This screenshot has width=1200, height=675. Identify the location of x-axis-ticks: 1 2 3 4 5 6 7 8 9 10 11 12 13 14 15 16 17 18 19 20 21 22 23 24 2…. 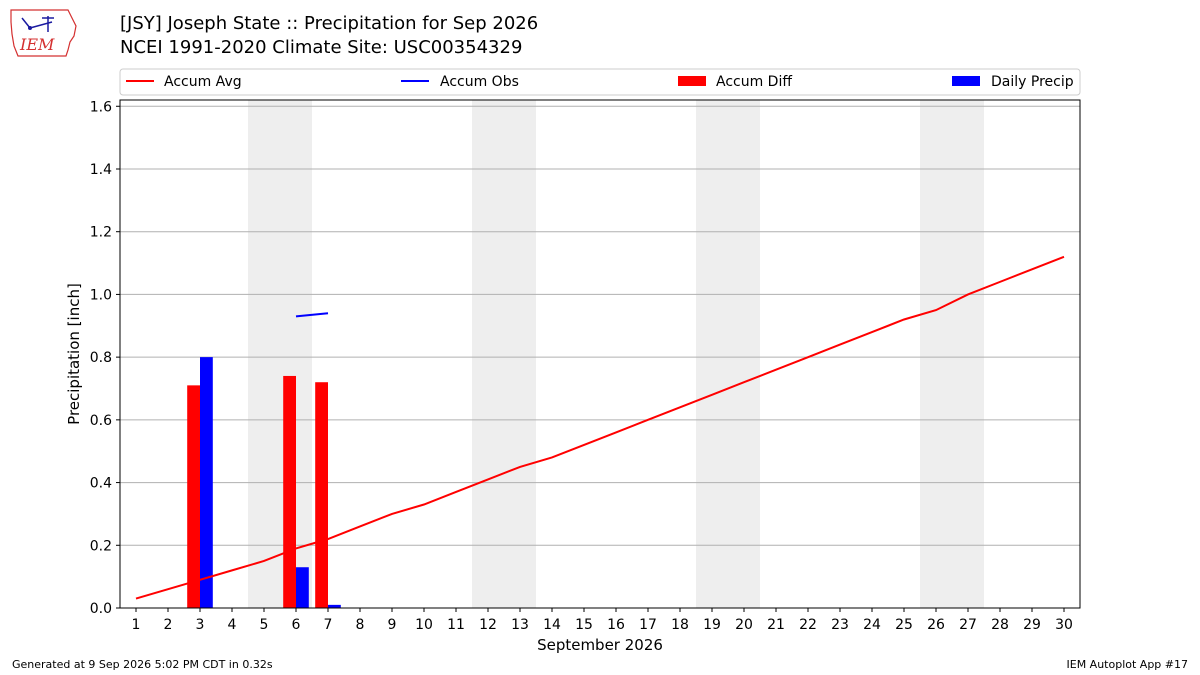
(602, 620).